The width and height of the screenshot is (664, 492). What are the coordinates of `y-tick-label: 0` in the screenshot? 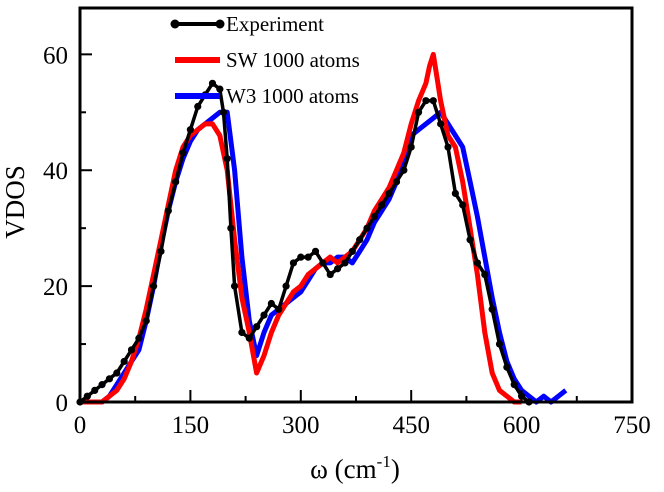 It's located at (62, 403).